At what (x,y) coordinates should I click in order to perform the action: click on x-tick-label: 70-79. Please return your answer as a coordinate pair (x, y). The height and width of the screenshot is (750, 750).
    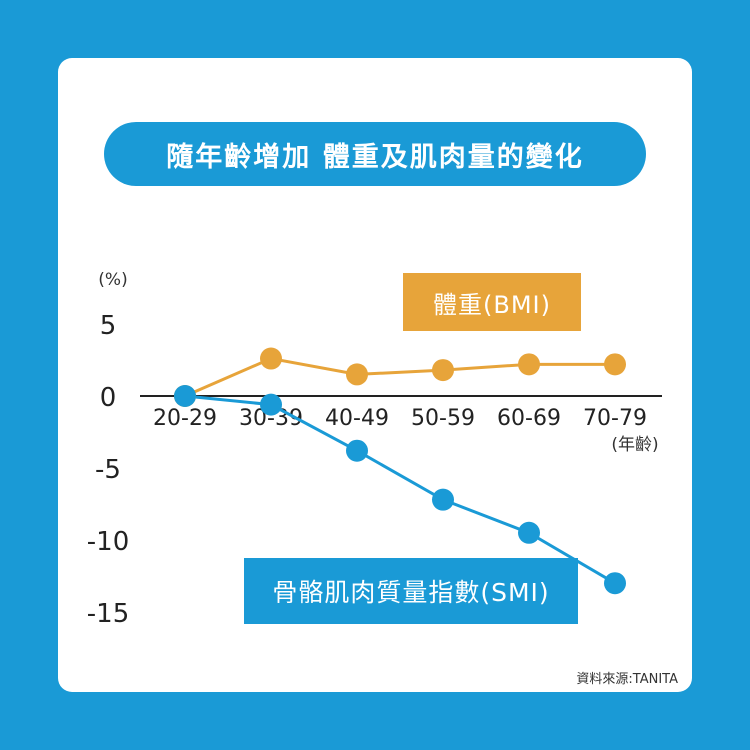
    Looking at the image, I should click on (615, 418).